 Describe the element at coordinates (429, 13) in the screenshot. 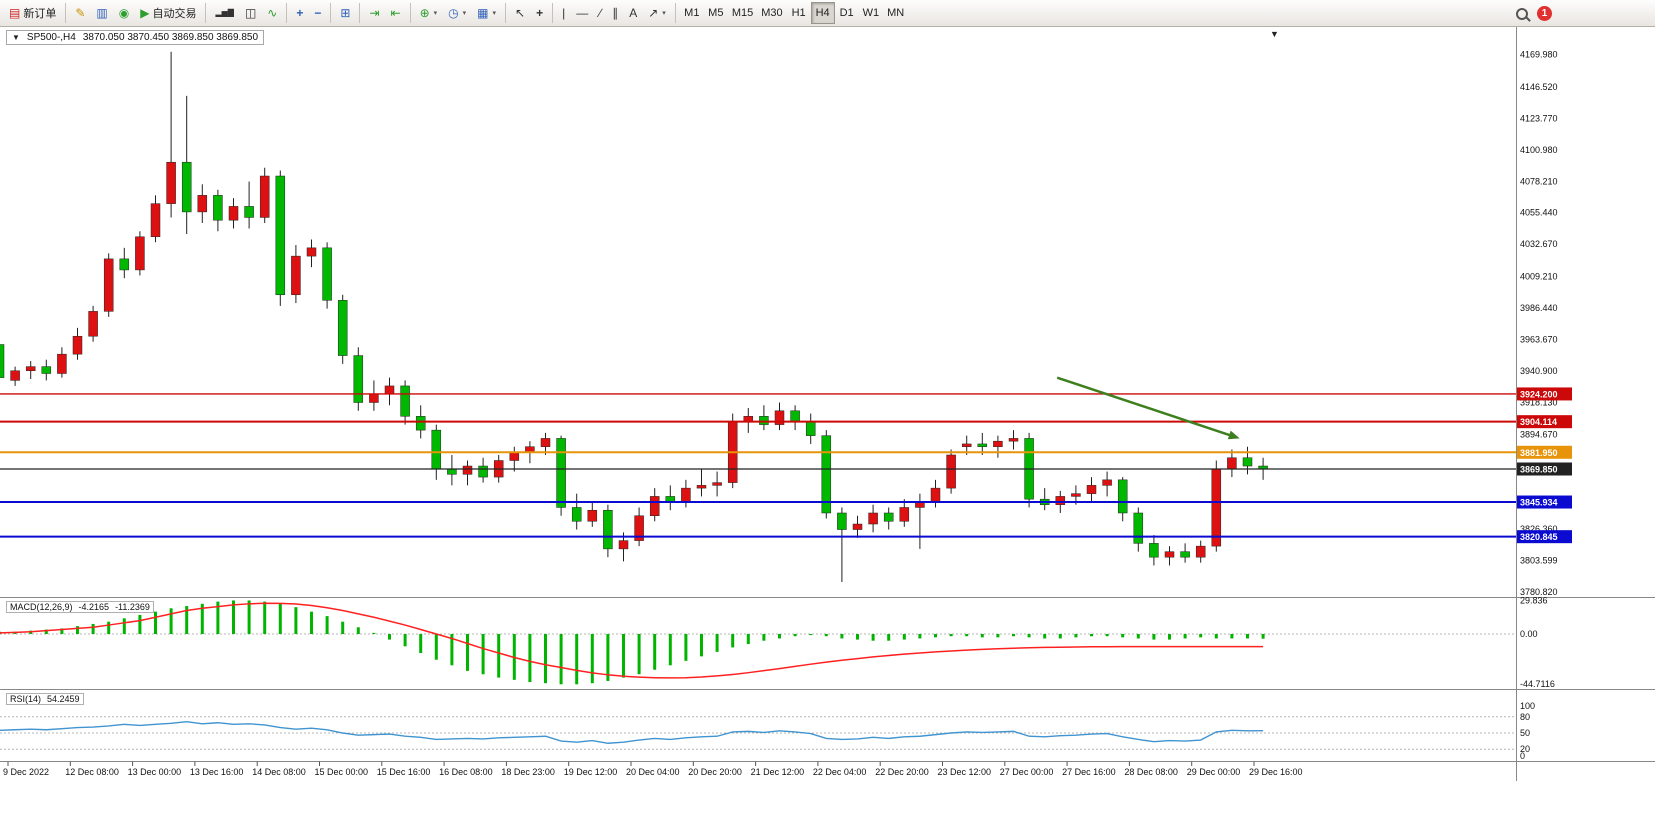

I see `indicators-button: ⊕ ▾` at that location.